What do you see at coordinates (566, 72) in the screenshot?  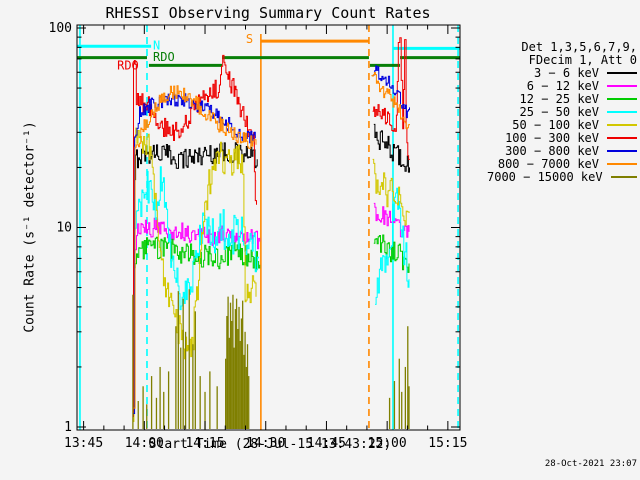 I see `legend-entry-label: 3 − 6 keV` at bounding box center [566, 72].